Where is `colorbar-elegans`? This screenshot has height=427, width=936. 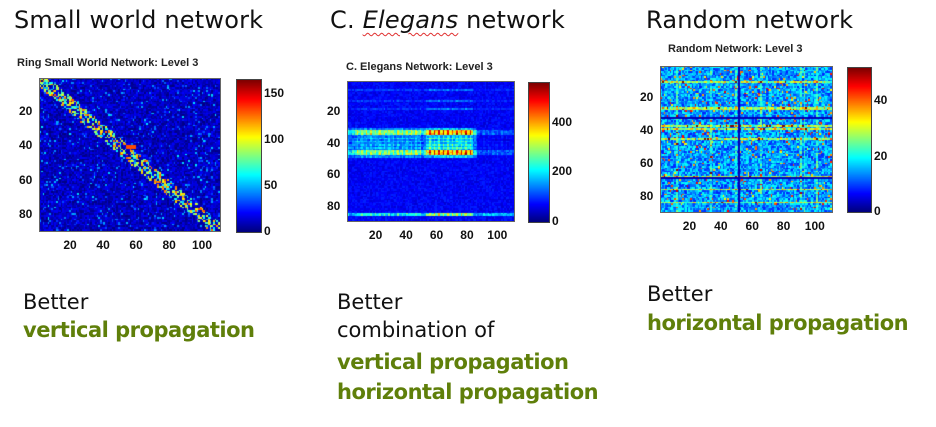
colorbar-elegans is located at coordinates (539, 152).